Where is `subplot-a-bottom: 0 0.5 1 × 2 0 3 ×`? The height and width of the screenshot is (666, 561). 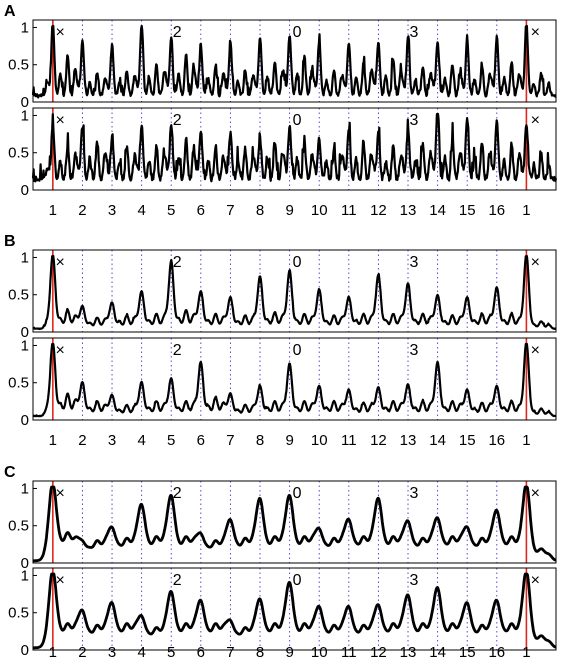 subplot-a-bottom: 0 0.5 1 × 2 0 3 × is located at coordinates (283, 153).